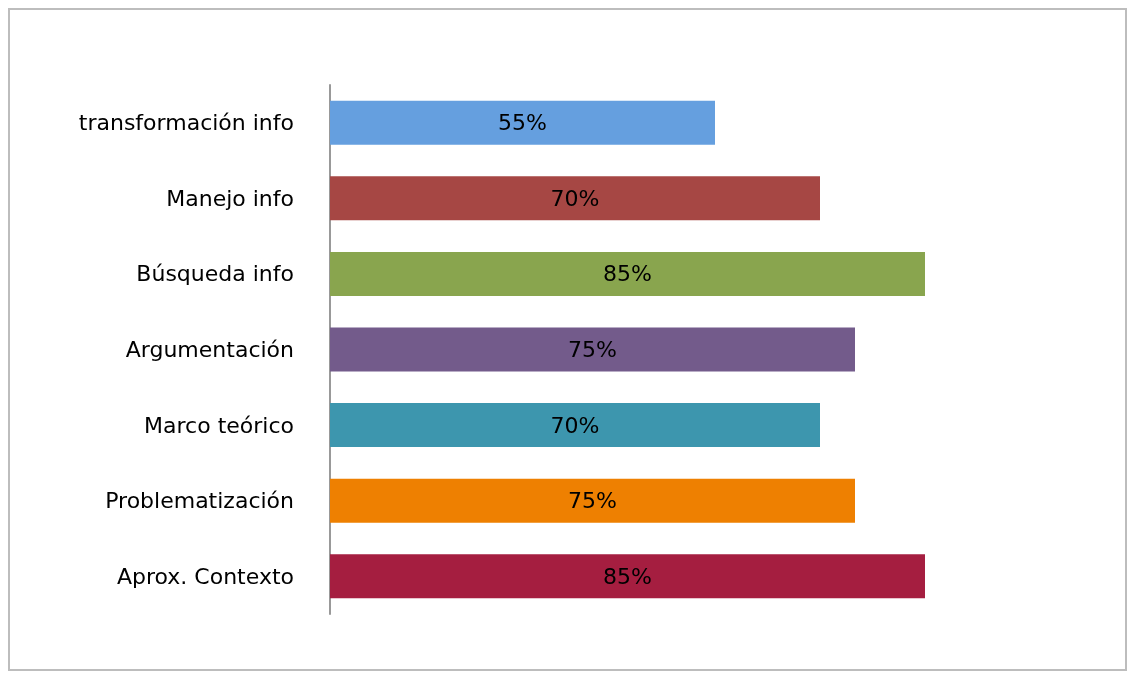  Describe the element at coordinates (199, 501) in the screenshot. I see `y-tick-label: Problematización` at that location.